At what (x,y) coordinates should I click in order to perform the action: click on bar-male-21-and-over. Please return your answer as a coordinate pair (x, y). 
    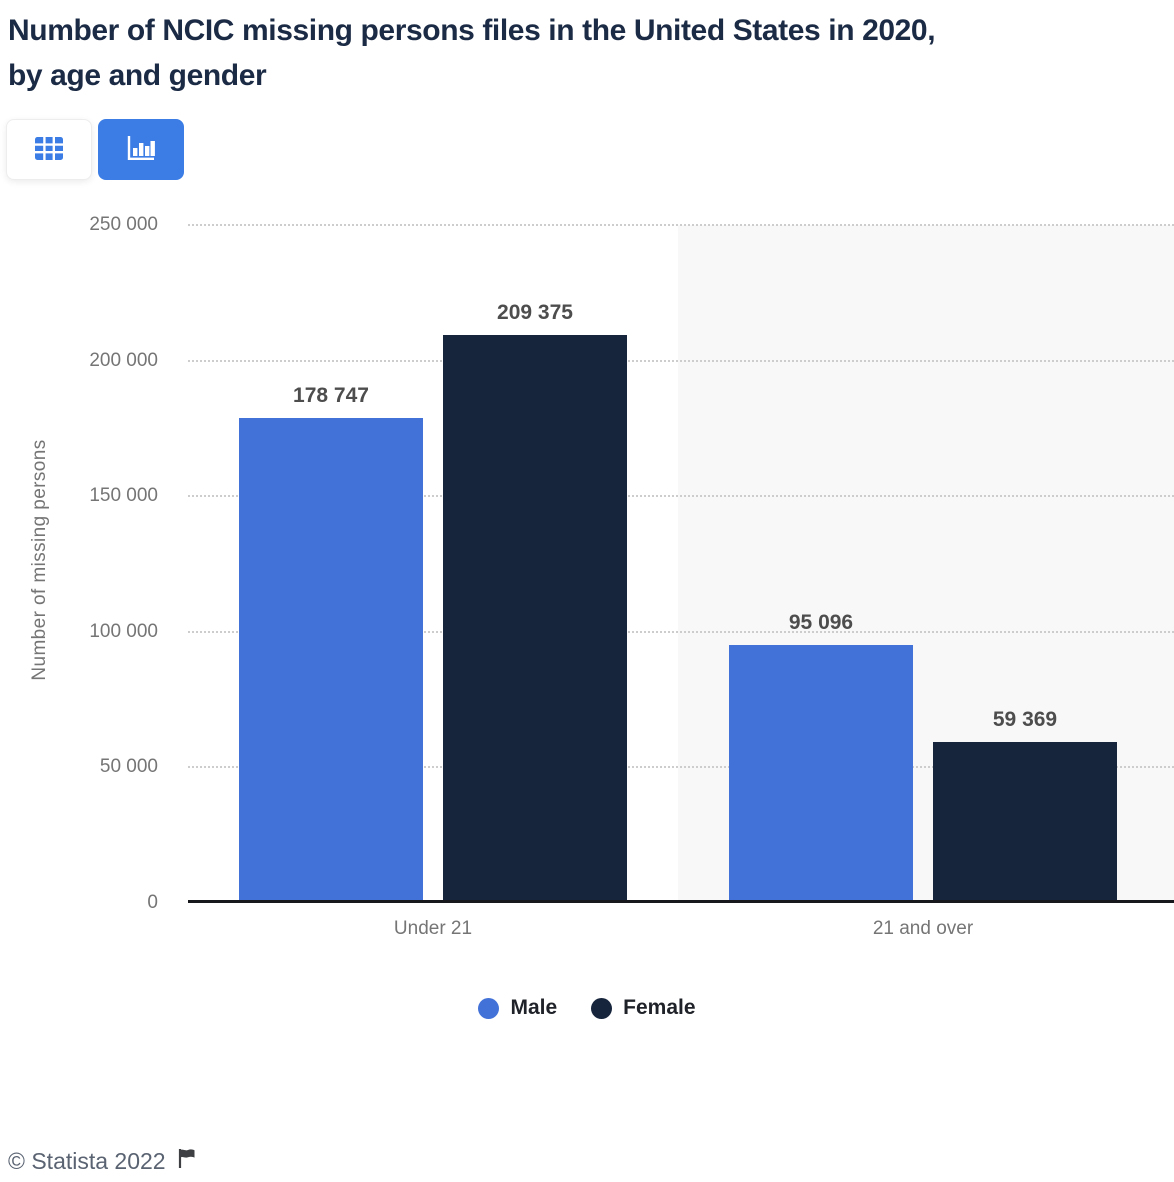
    Looking at the image, I should click on (821, 774).